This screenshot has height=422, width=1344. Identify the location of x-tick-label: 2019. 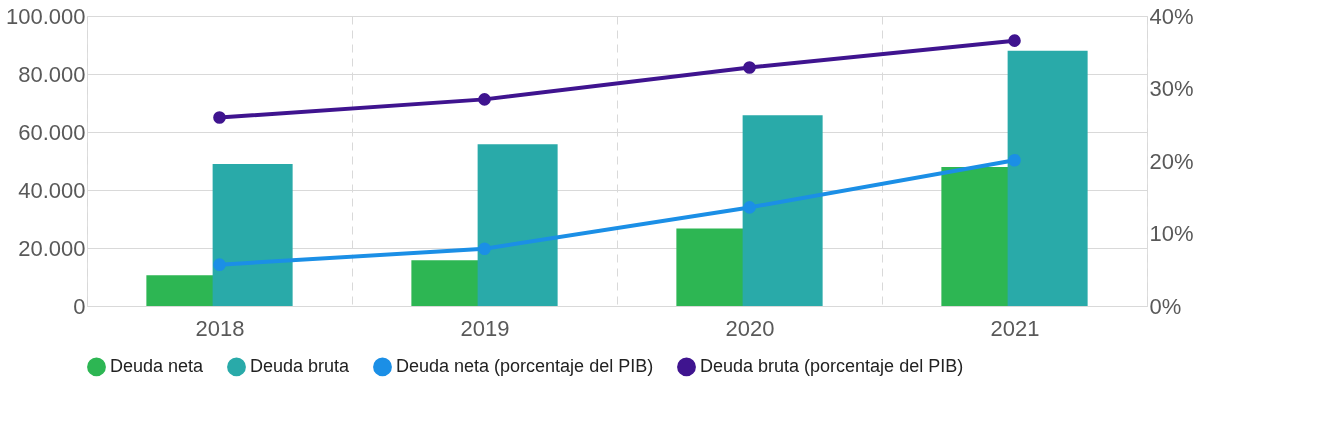
(485, 328).